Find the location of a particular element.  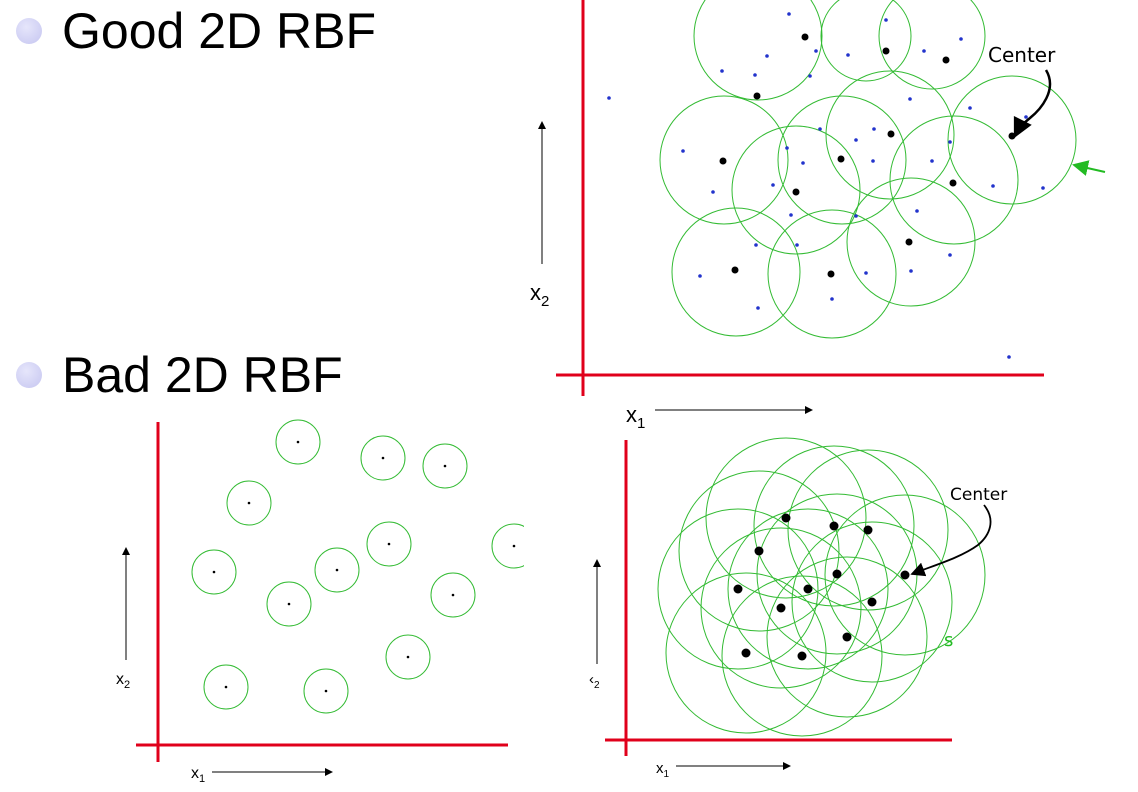

y-axis-label: ‹2 is located at coordinates (594, 681).